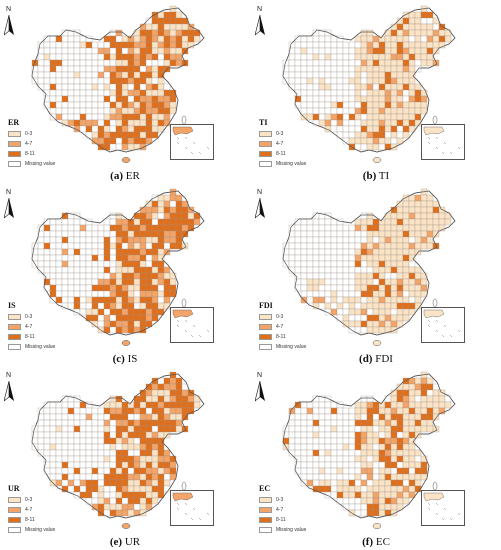 The width and height of the screenshot is (501, 550). I want to click on legend-title: TI, so click(263, 122).